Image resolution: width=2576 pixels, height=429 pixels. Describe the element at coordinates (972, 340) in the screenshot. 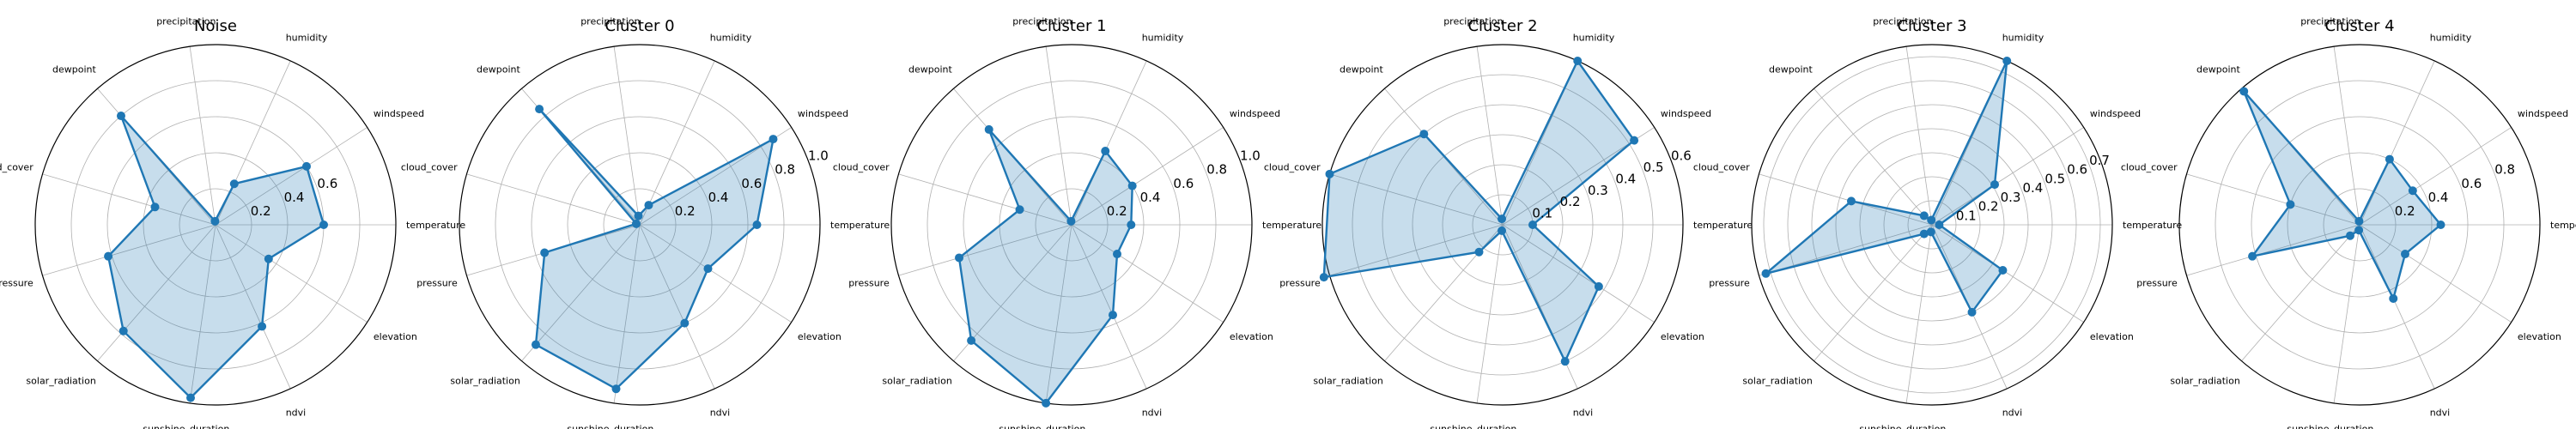

I see `data-point-solar_radiation` at that location.